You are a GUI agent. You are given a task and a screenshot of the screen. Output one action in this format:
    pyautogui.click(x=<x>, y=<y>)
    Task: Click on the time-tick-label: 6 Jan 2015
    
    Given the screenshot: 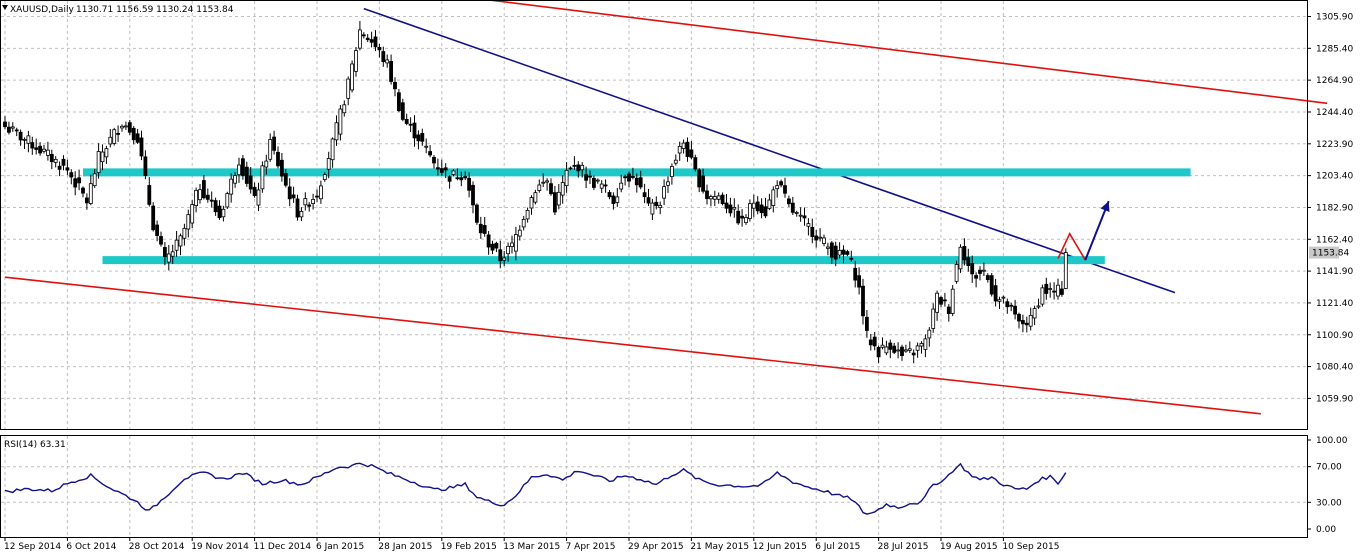 What is the action you would take?
    pyautogui.click(x=340, y=547)
    